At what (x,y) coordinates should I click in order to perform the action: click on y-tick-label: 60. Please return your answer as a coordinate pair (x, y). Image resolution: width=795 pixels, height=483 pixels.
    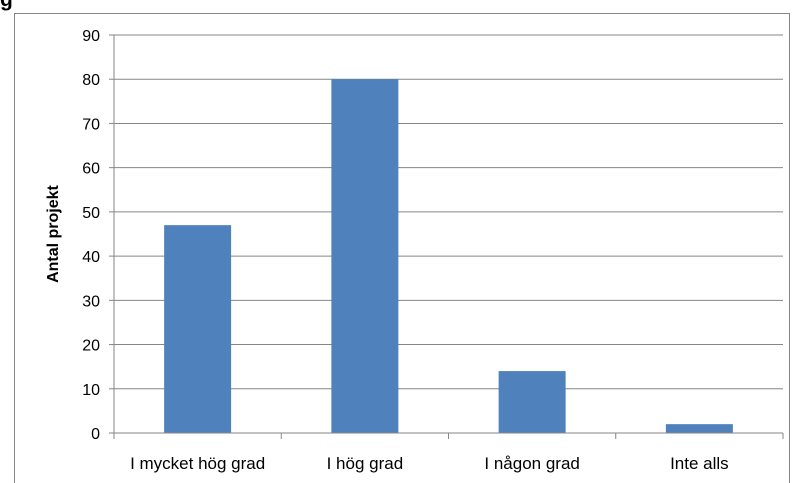
    Looking at the image, I should click on (91, 169).